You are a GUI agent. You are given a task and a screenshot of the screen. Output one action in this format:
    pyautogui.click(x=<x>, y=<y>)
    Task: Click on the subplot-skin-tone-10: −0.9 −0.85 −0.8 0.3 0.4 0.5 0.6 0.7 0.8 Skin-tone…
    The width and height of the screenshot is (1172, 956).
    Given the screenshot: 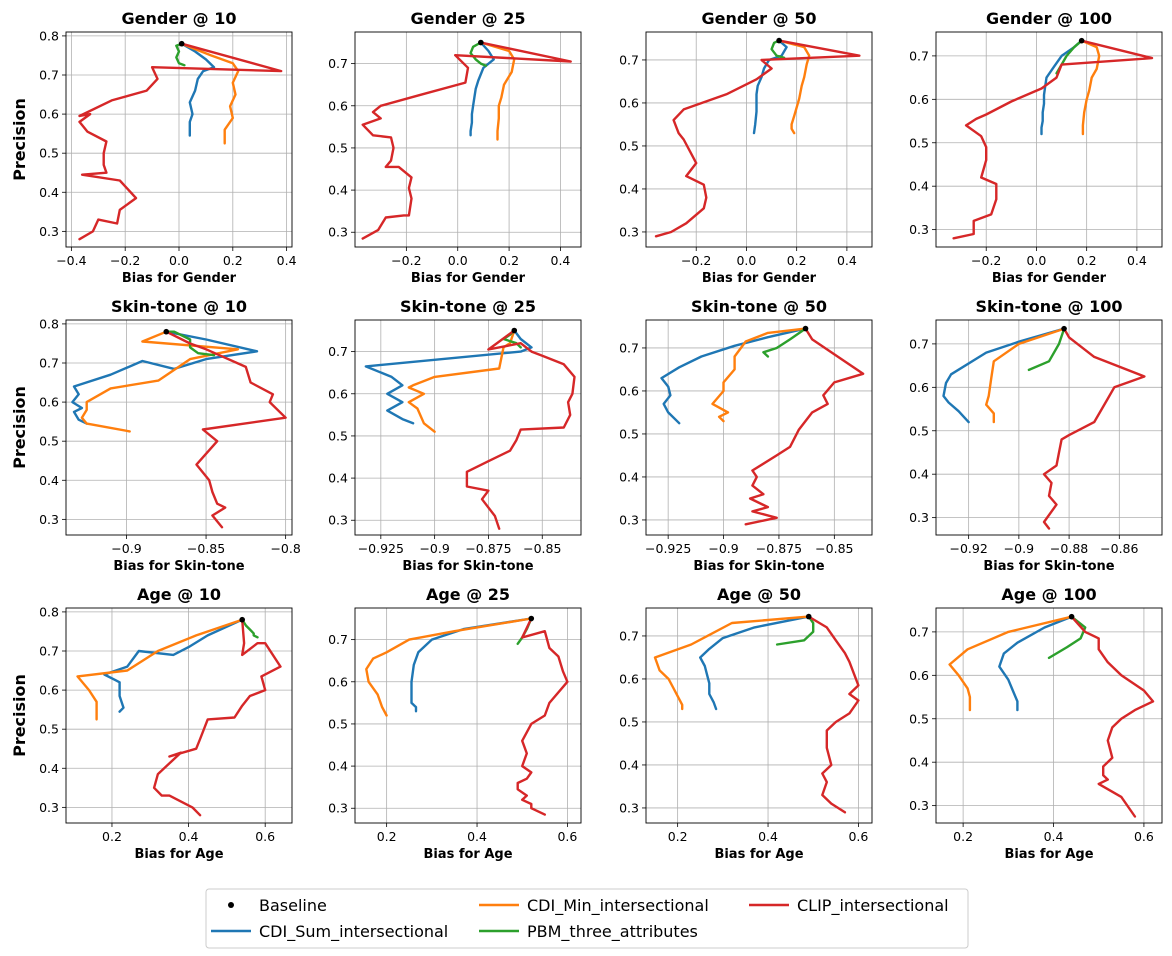 What is the action you would take?
    pyautogui.click(x=155, y=435)
    